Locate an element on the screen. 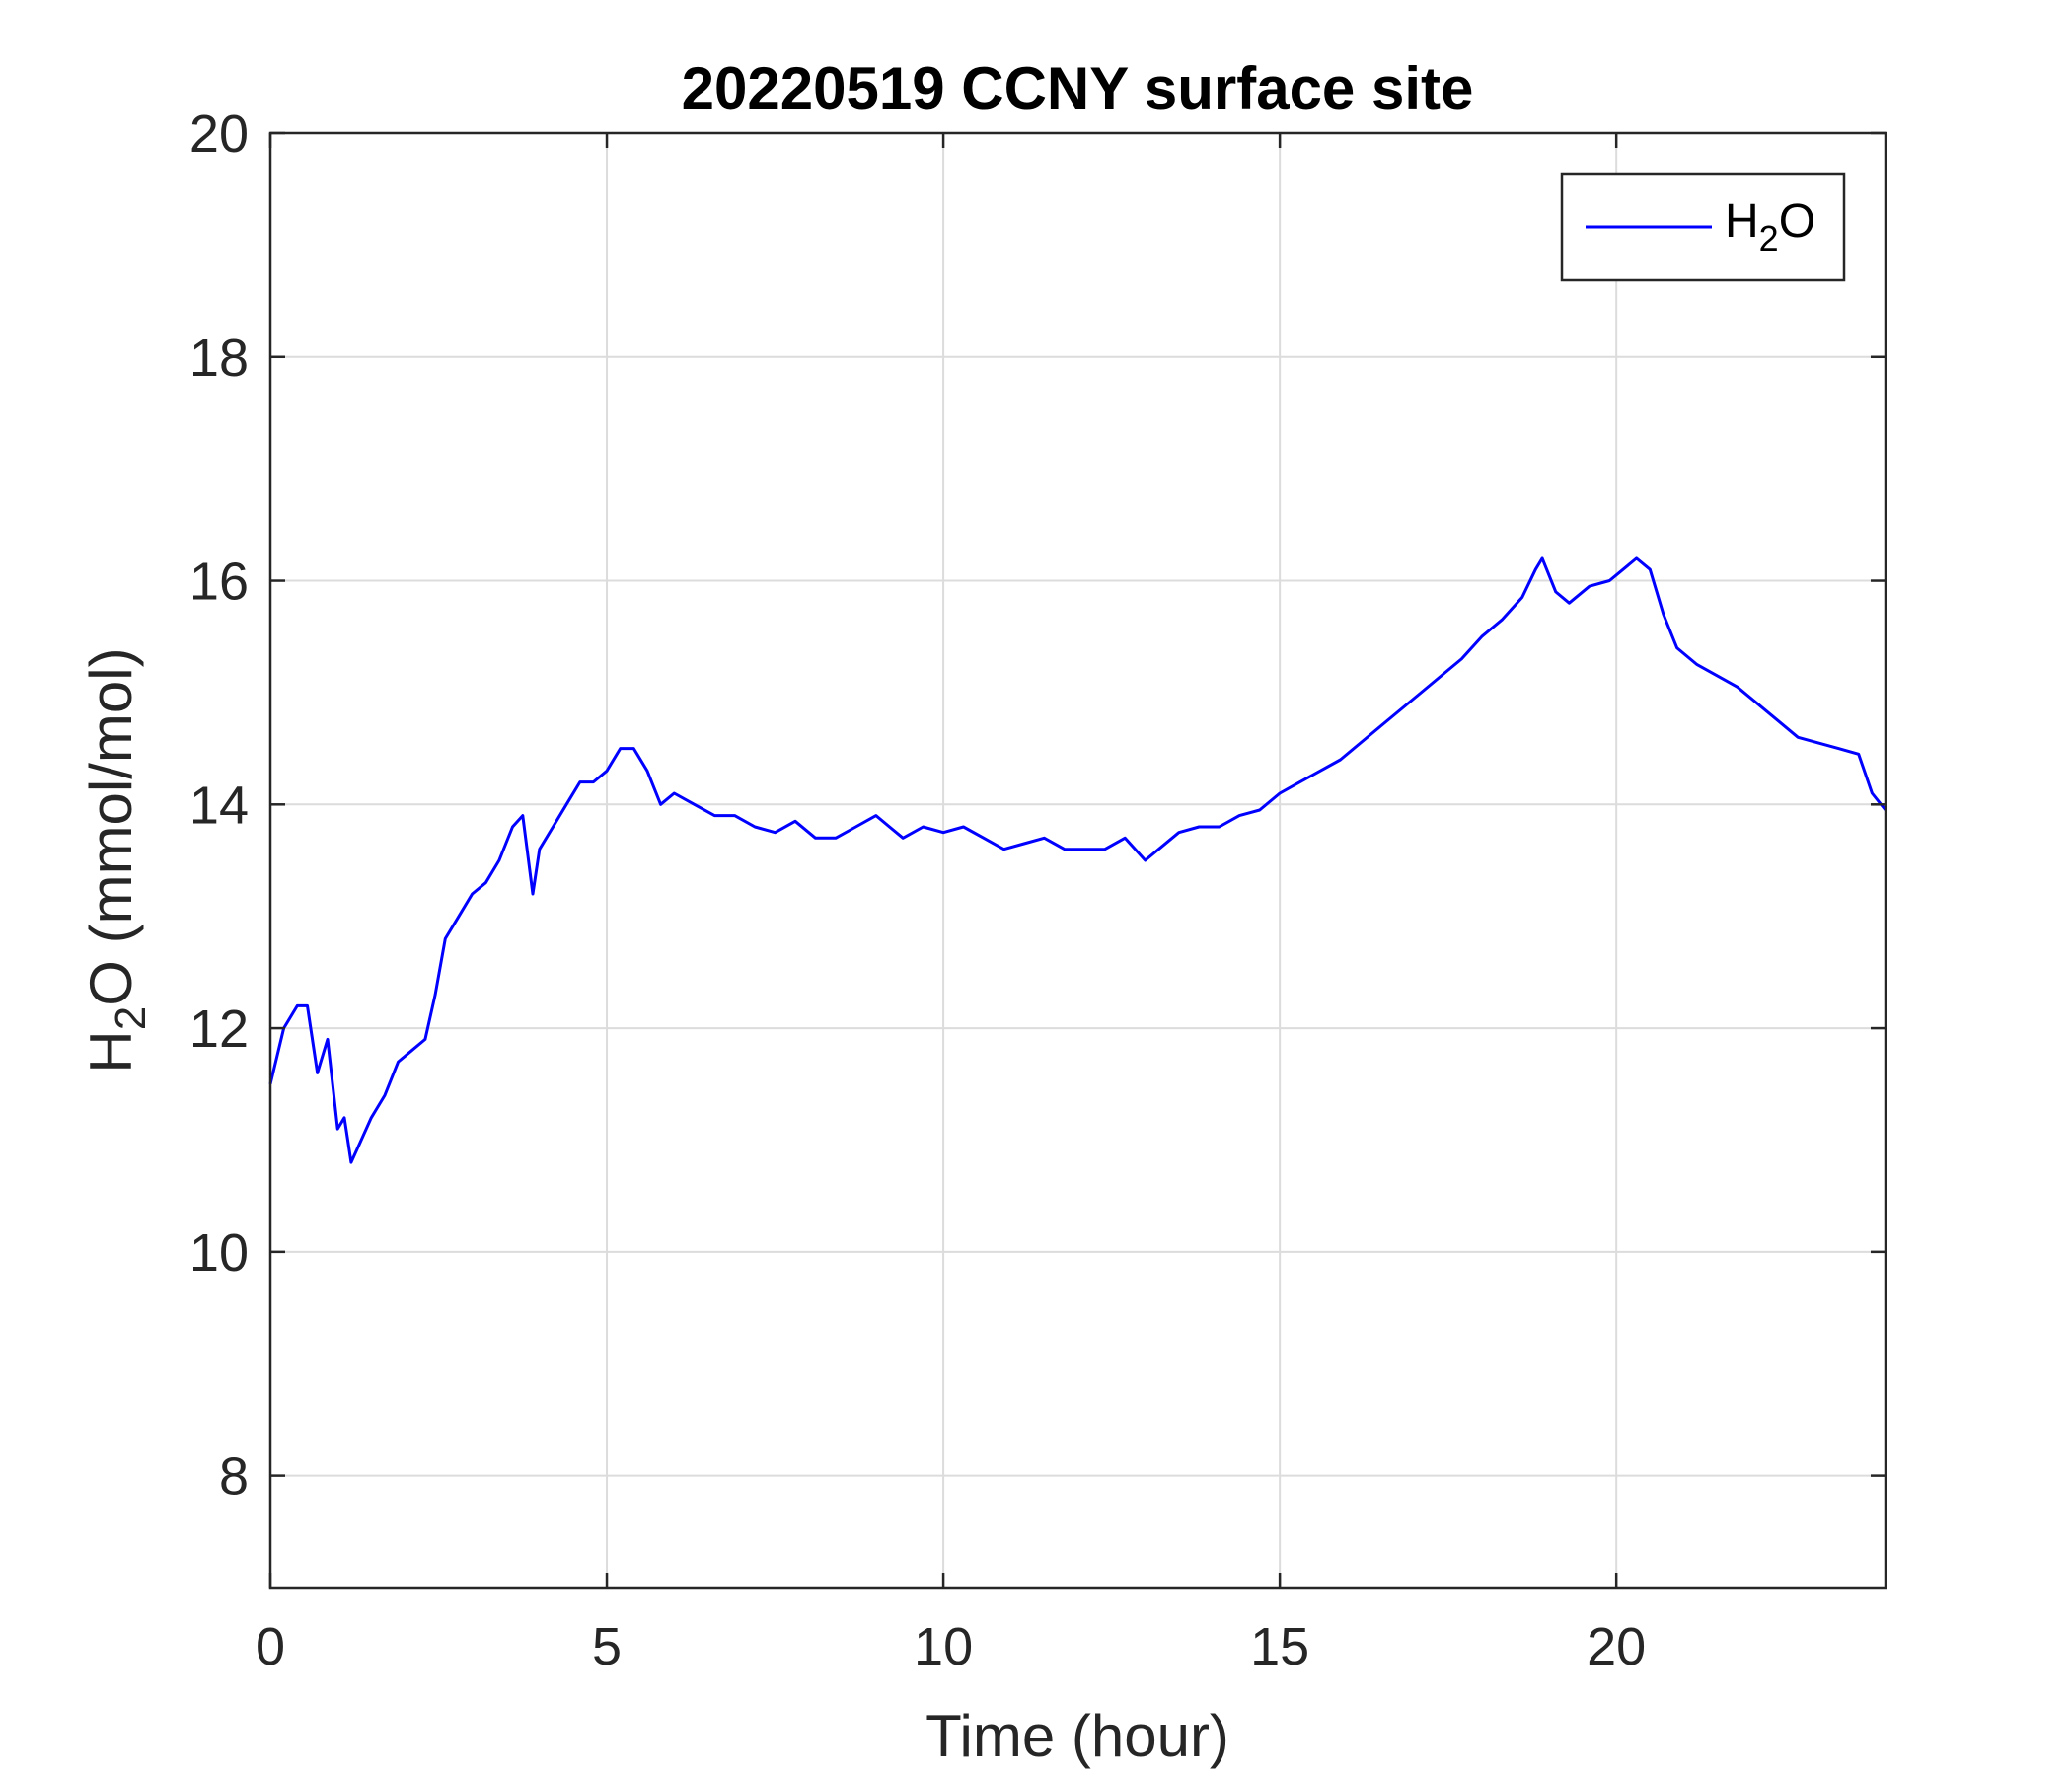 The height and width of the screenshot is (1776, 2072). legend-label-rest: O is located at coordinates (1797, 222).